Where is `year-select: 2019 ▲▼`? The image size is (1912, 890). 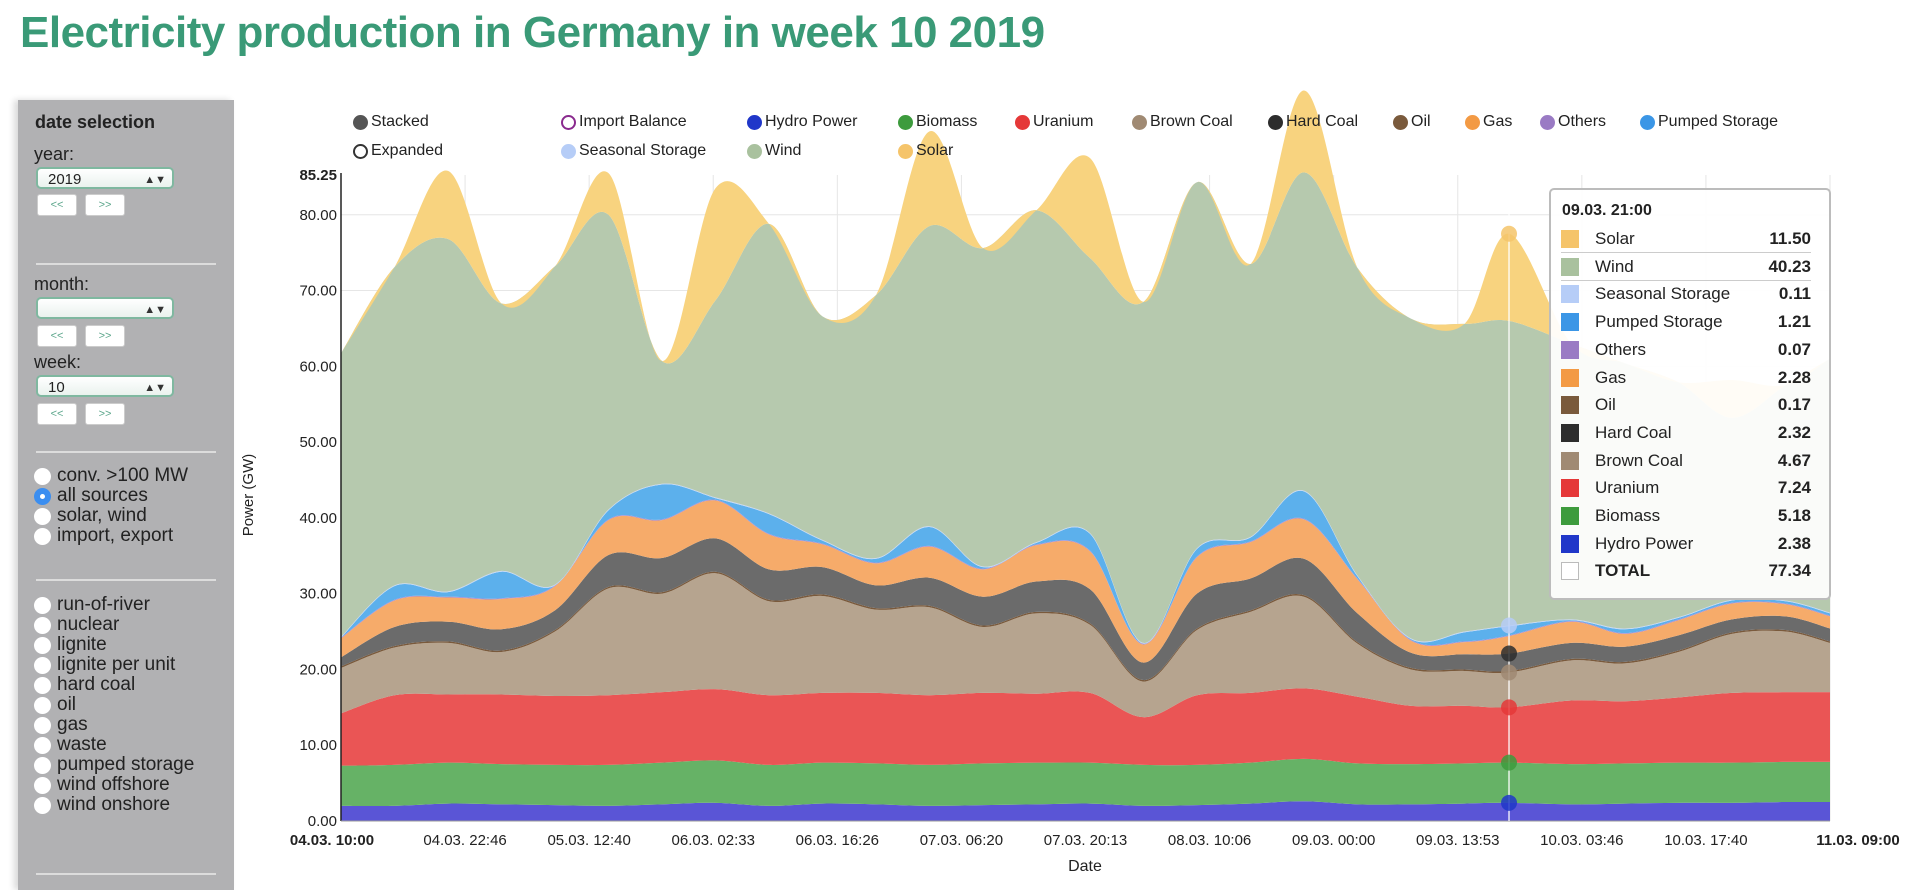
year-select: 2019 ▲▼ is located at coordinates (105, 178).